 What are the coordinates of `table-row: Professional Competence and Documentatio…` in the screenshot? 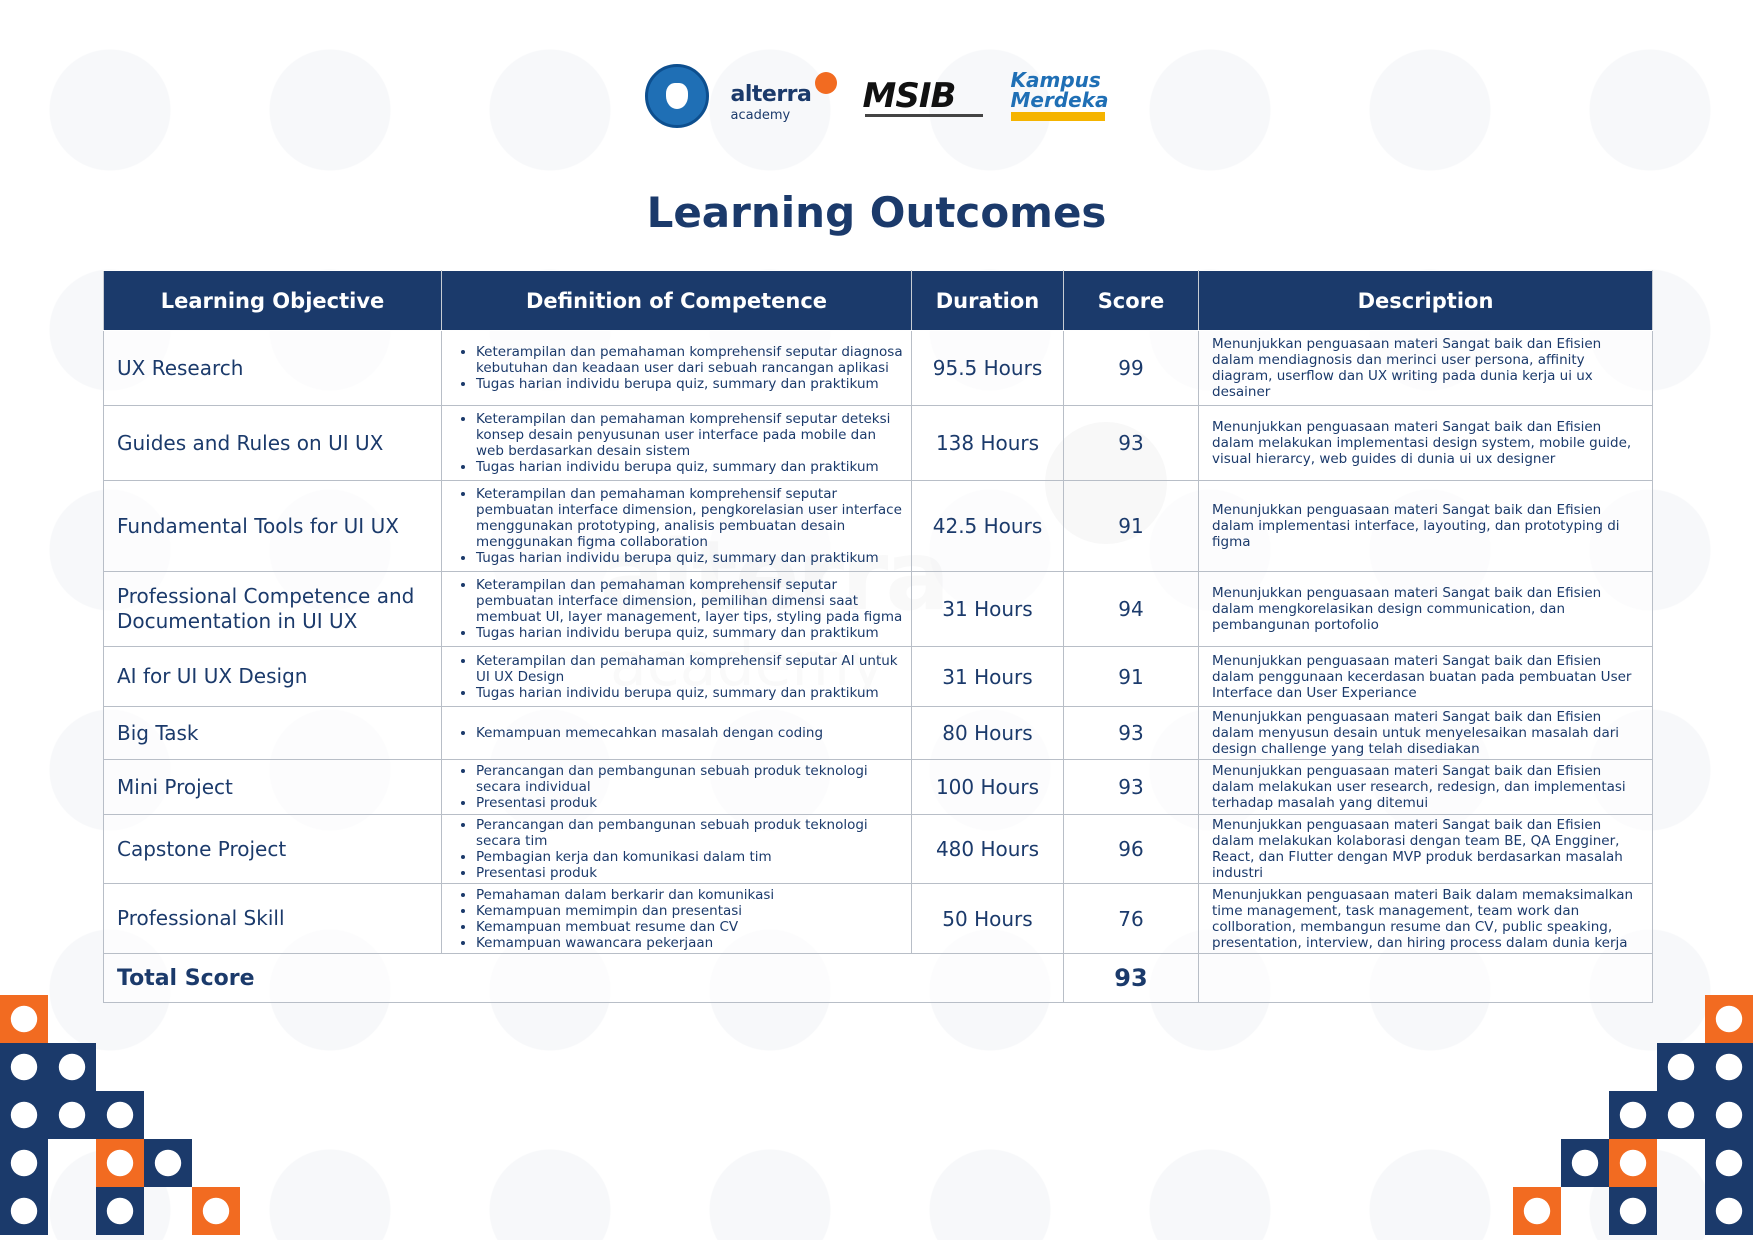 It's located at (878, 609).